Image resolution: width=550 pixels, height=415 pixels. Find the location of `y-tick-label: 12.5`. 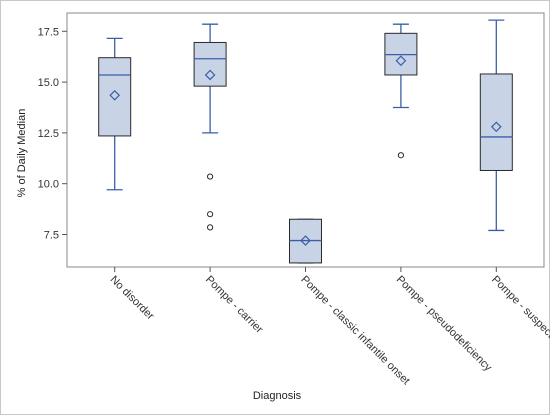

y-tick-label: 12.5 is located at coordinates (48, 134).